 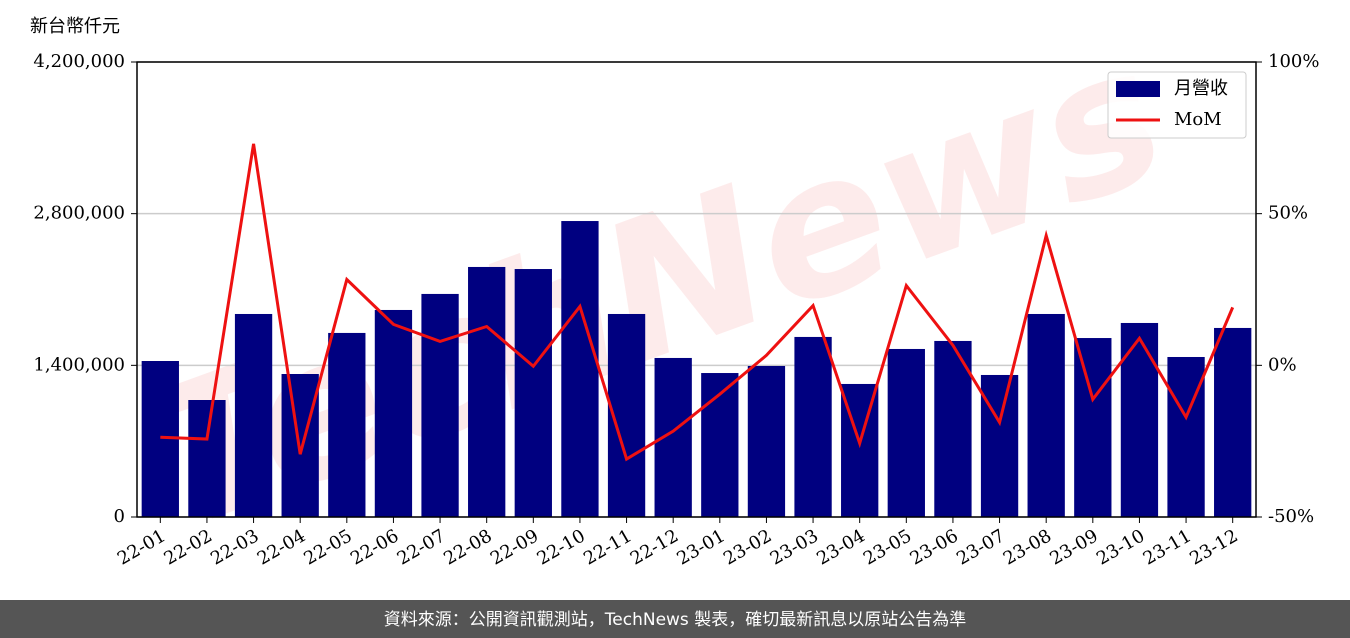 I want to click on x-tick-label: 23-03, so click(x=794, y=547).